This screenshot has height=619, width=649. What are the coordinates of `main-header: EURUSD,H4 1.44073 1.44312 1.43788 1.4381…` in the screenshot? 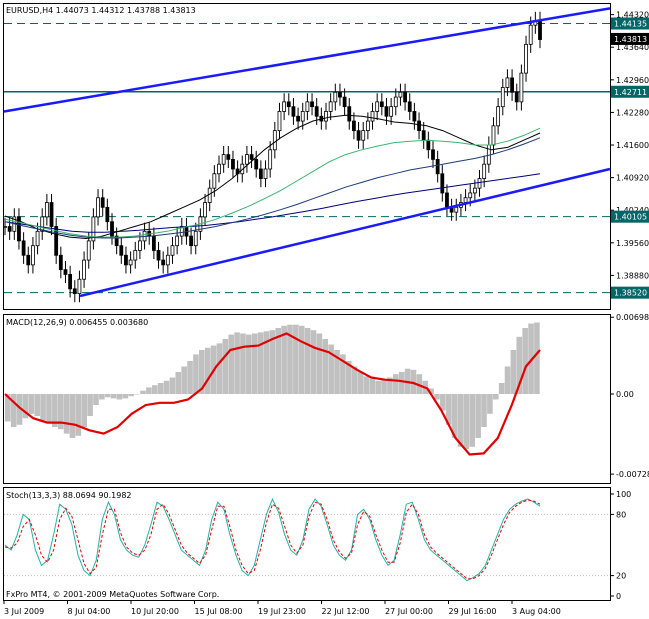 It's located at (101, 10).